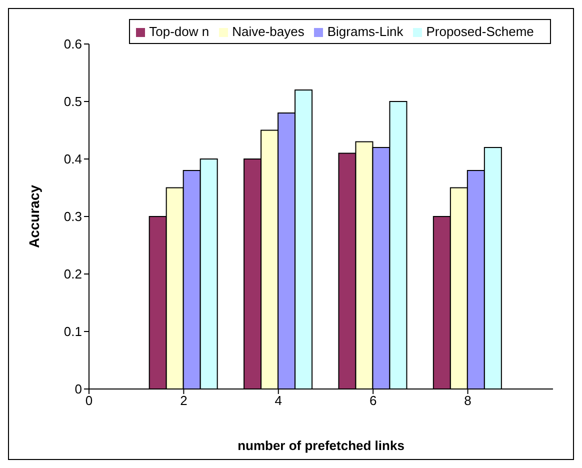  What do you see at coordinates (78, 389) in the screenshot?
I see `y-tick-label: 0` at bounding box center [78, 389].